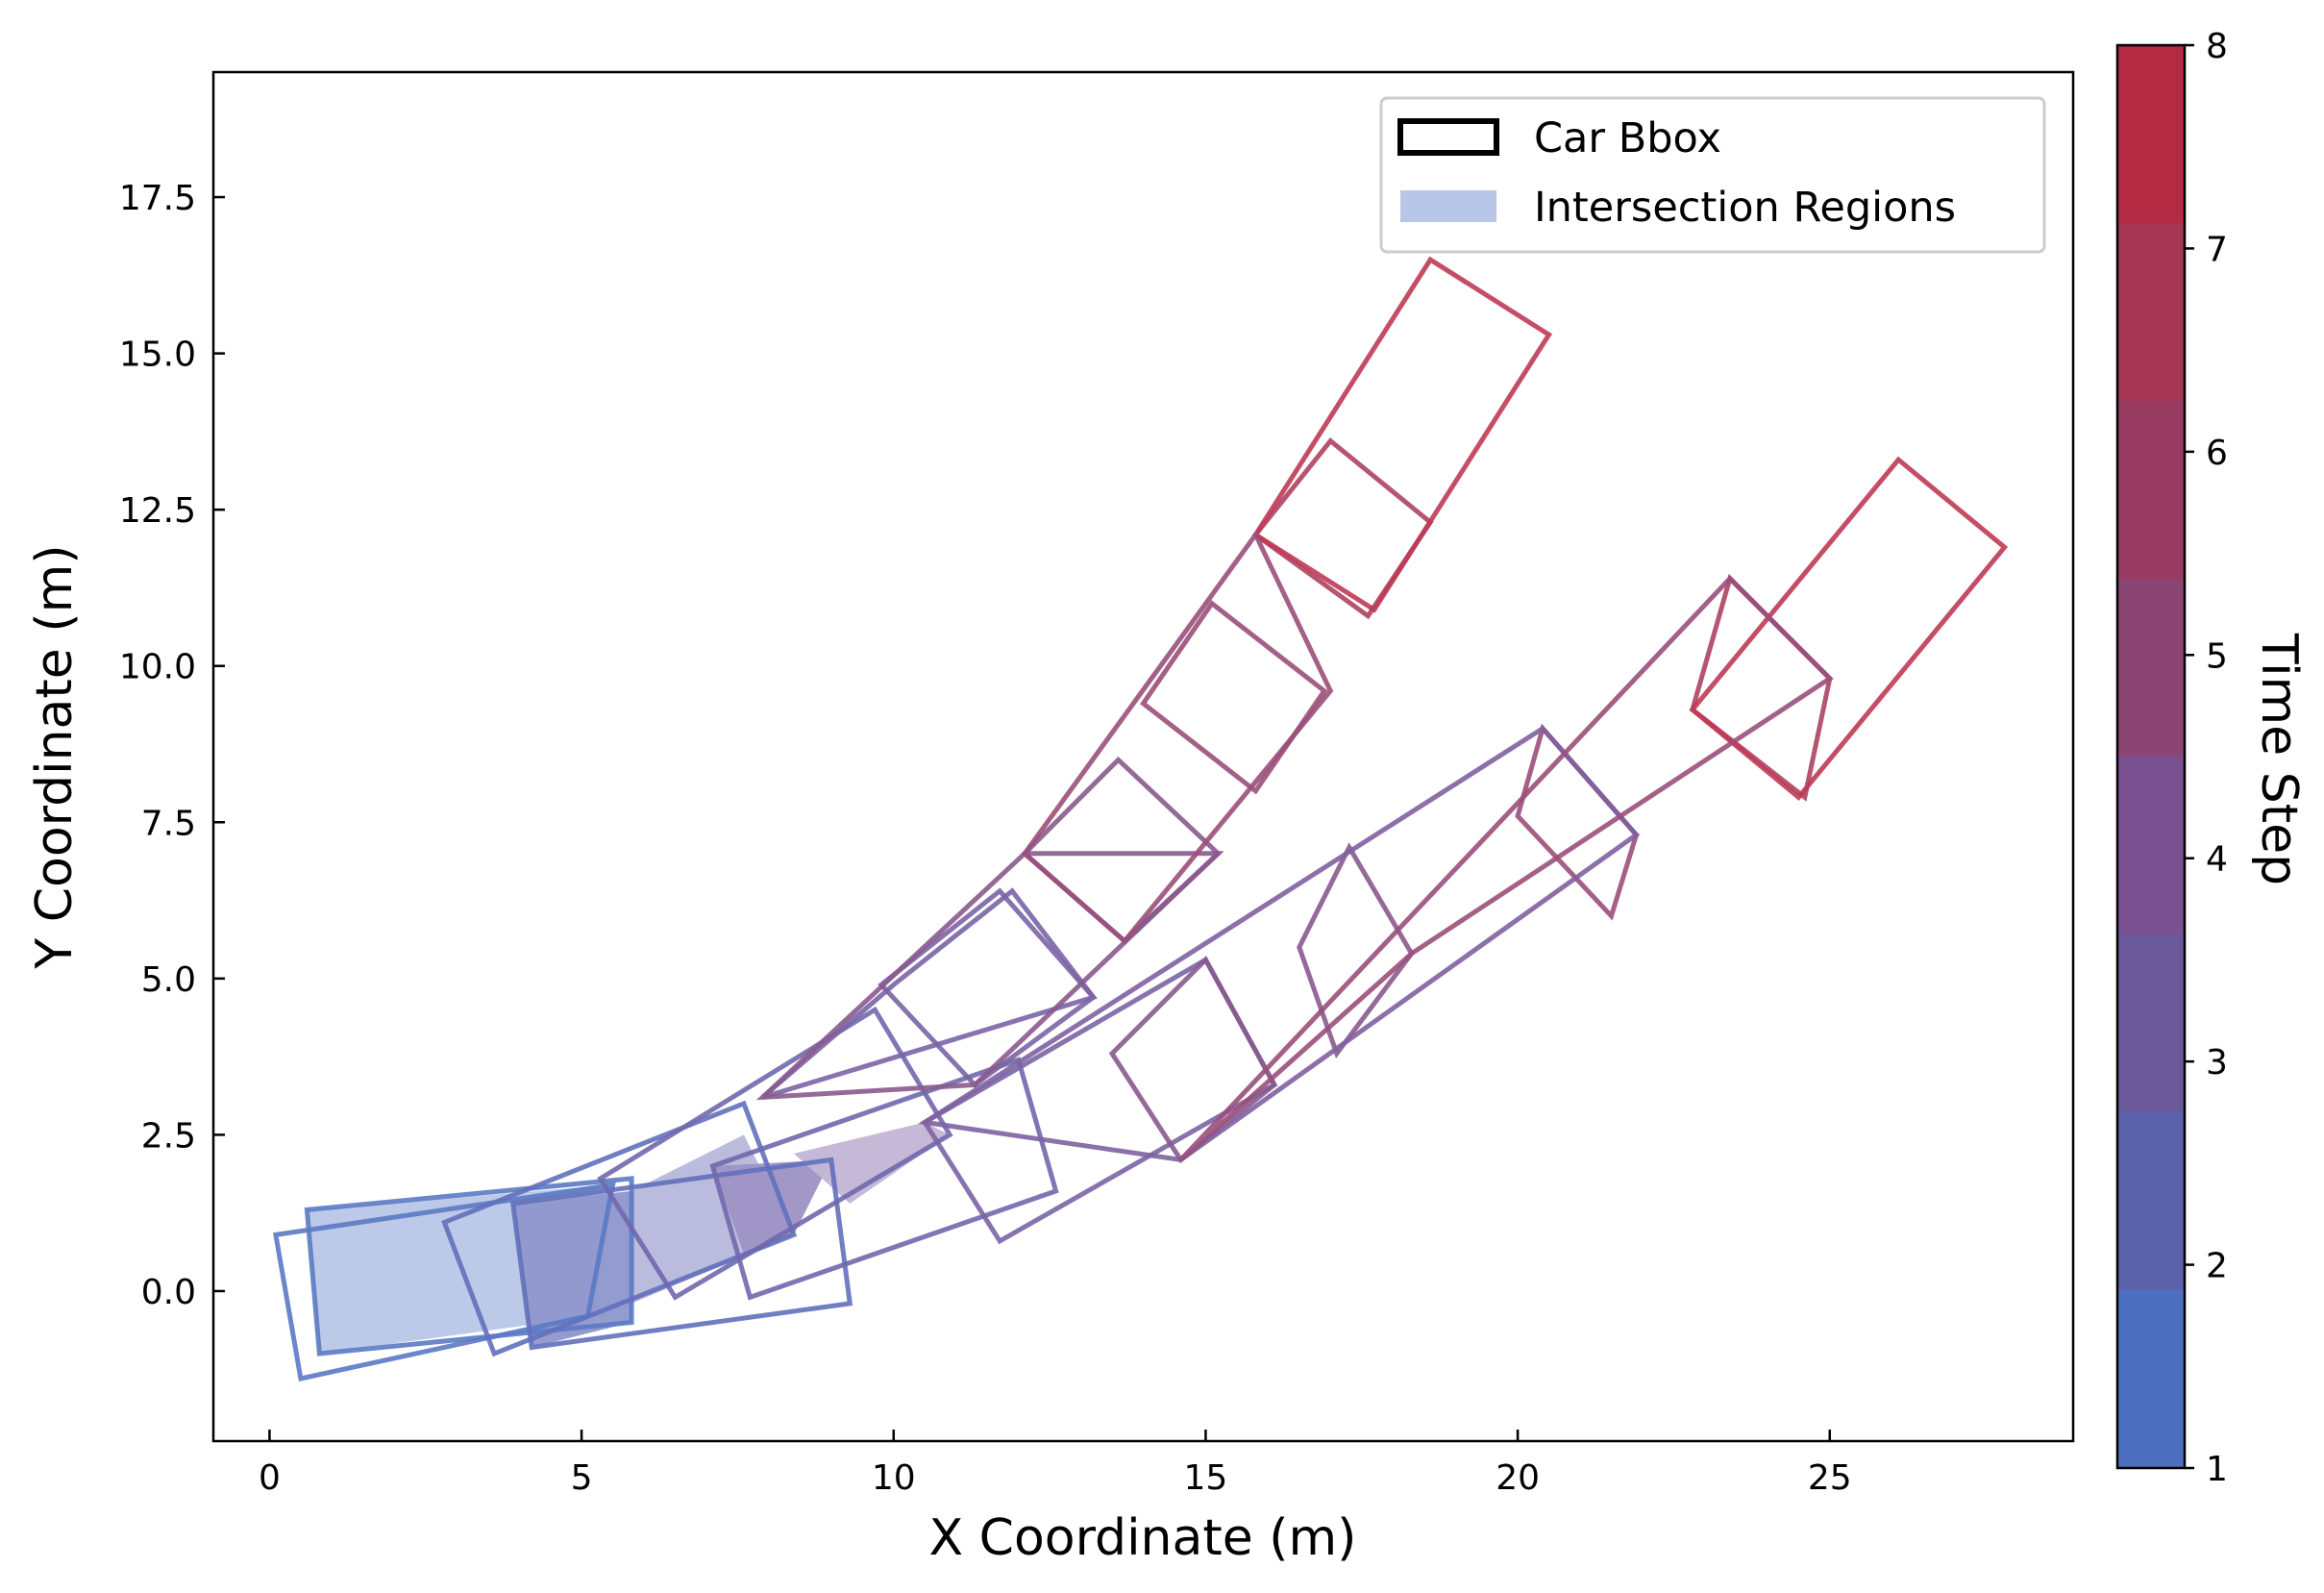 The image size is (2324, 1593). I want to click on colorbar-tick-label: 5, so click(2217, 656).